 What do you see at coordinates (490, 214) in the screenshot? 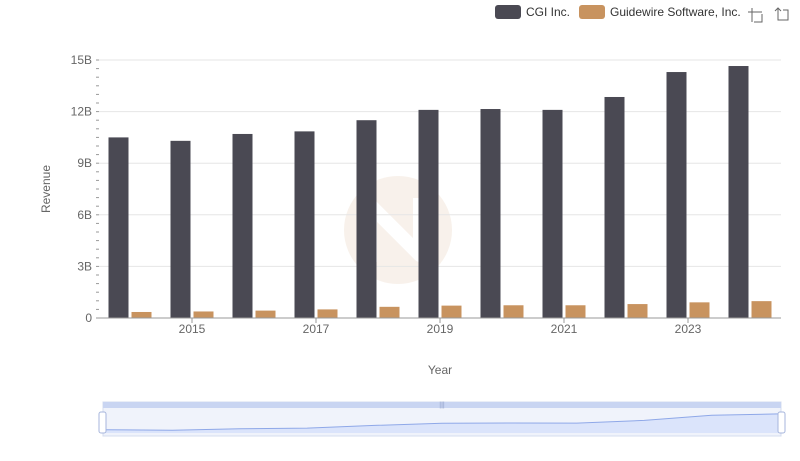
I see `bar-cgi-2020` at bounding box center [490, 214].